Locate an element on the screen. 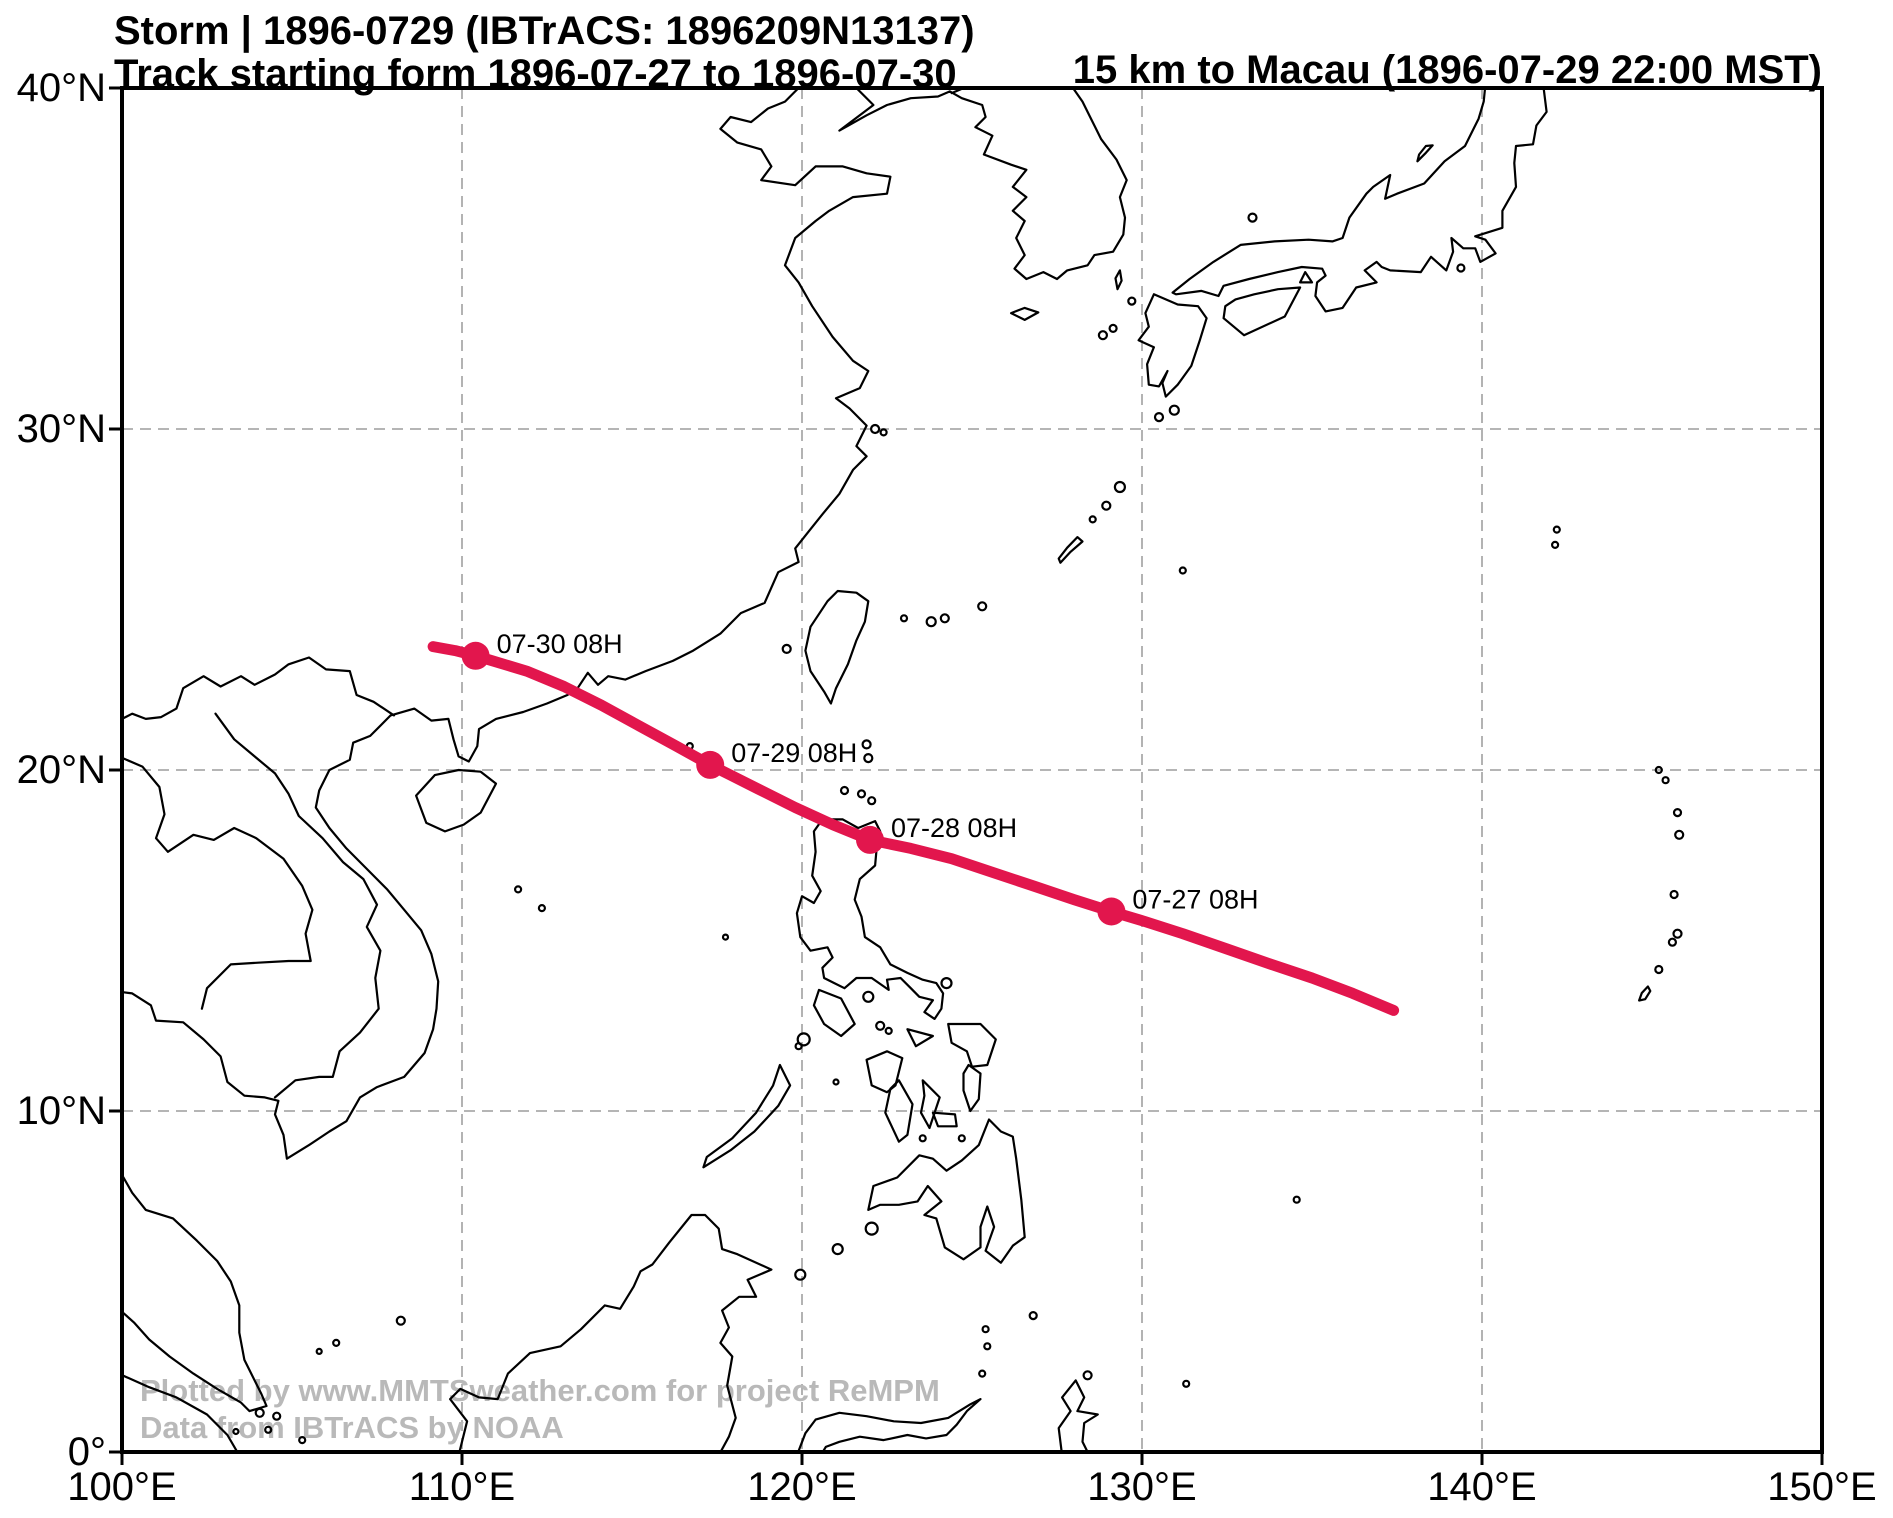  coastline-shikoku is located at coordinates (1262, 311).